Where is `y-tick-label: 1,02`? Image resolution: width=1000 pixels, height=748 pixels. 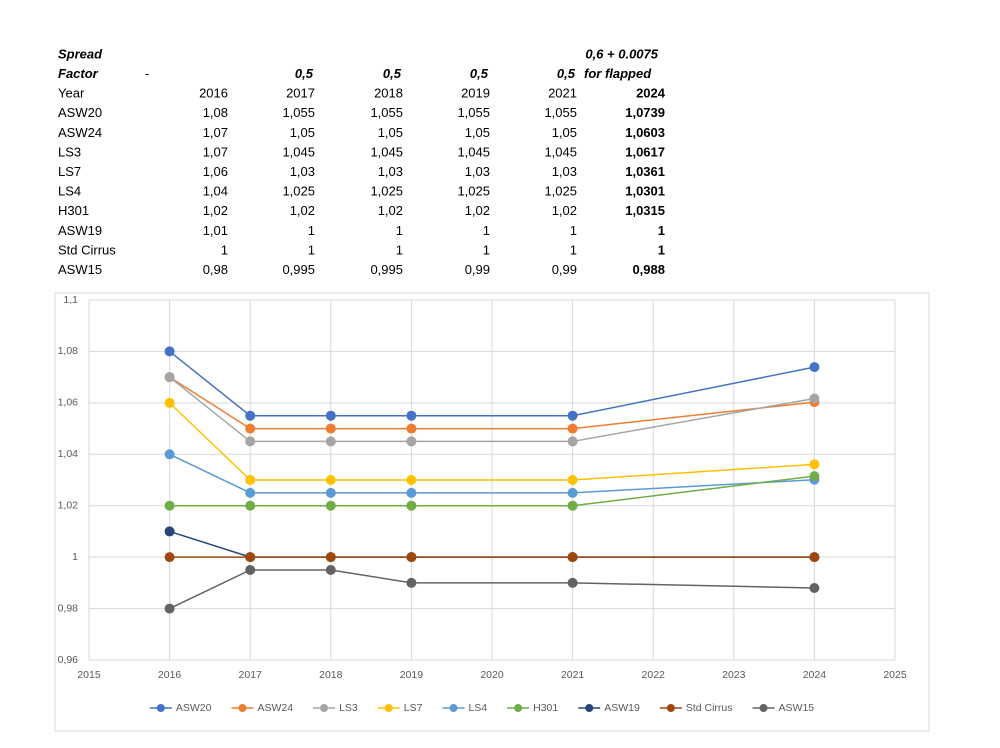
y-tick-label: 1,02 is located at coordinates (68, 505).